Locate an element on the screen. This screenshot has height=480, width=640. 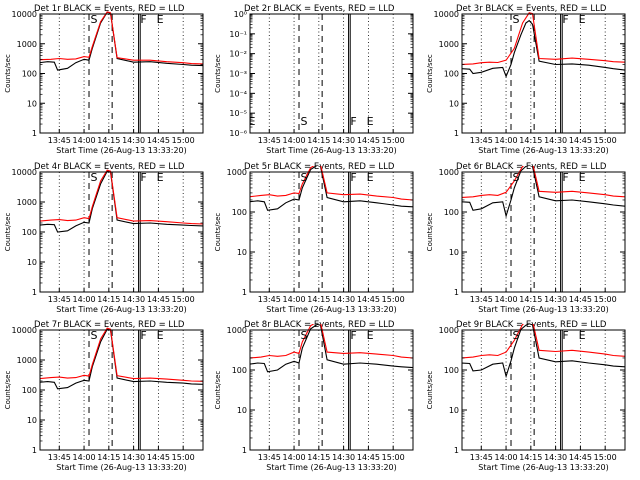
panel-title: Det 5r BLACK = Events, RED = LLD is located at coordinates (319, 167).